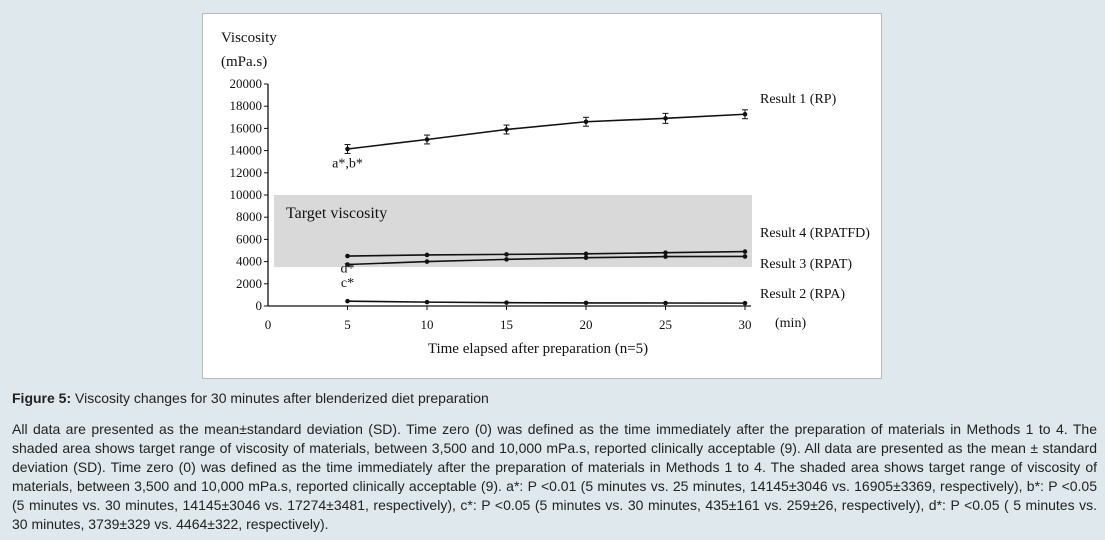 This screenshot has width=1105, height=540. What do you see at coordinates (802, 294) in the screenshot?
I see `series-label: Result 2 (RPA)` at bounding box center [802, 294].